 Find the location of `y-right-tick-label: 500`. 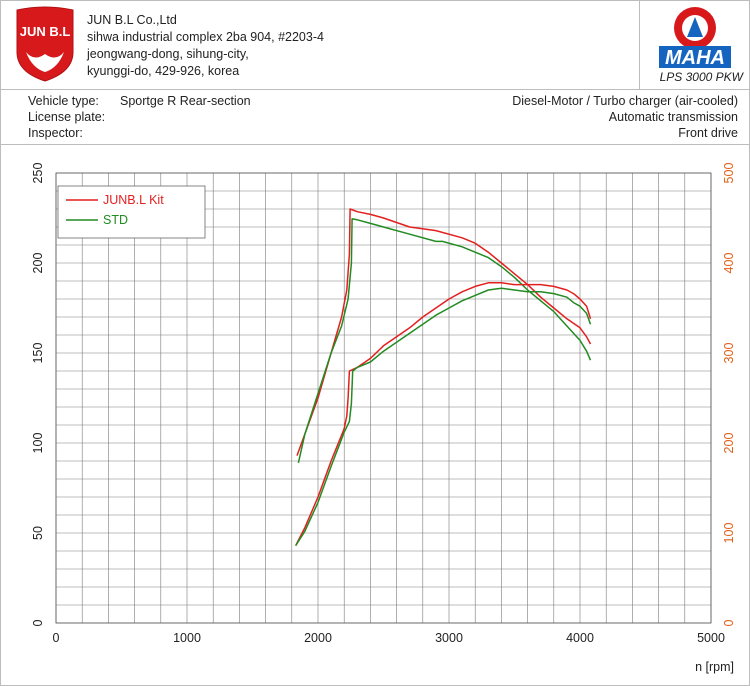

y-right-tick-label: 500 is located at coordinates (729, 173).